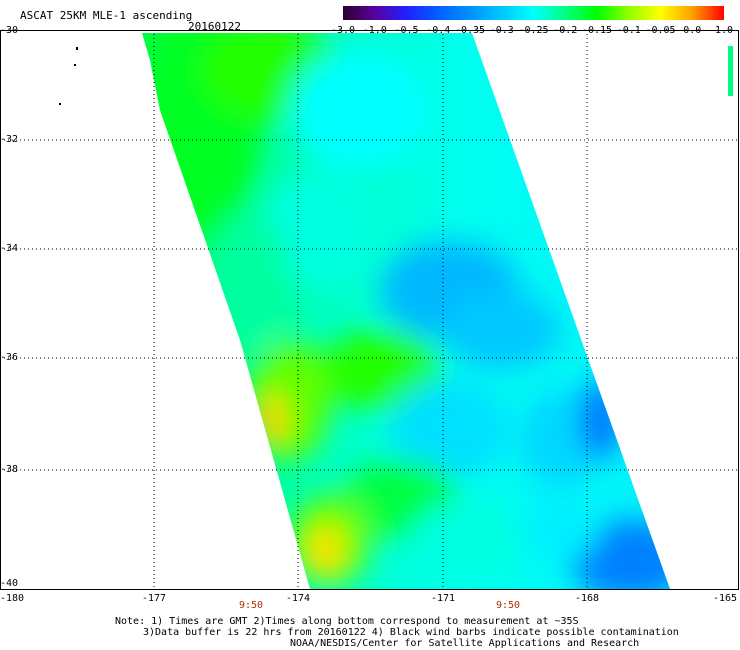 The height and width of the screenshot is (650, 740). Describe the element at coordinates (501, 30) in the screenshot. I see `colorbar-tick-label: -0.3` at that location.